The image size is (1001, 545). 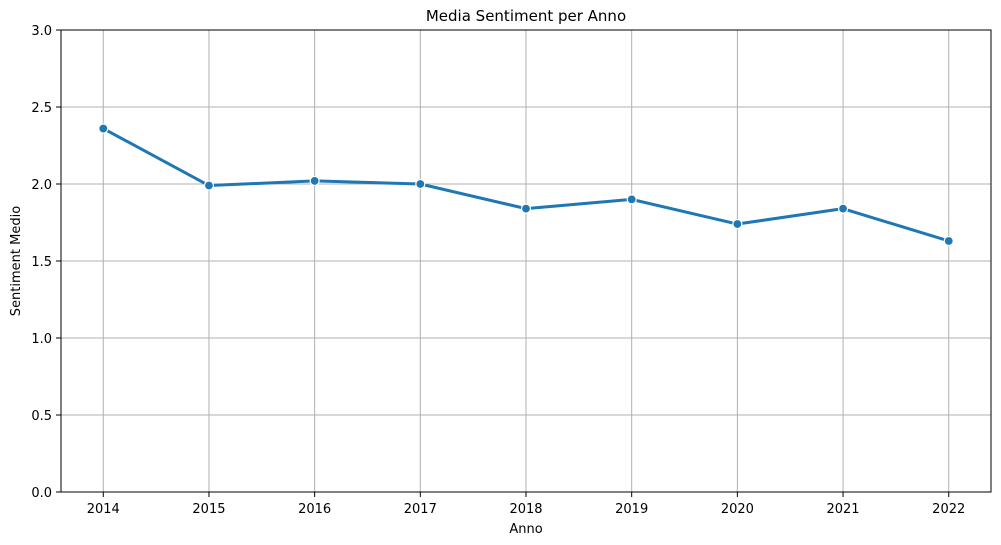 I want to click on chart-title: Media Sentiment per Anno, so click(x=526, y=16).